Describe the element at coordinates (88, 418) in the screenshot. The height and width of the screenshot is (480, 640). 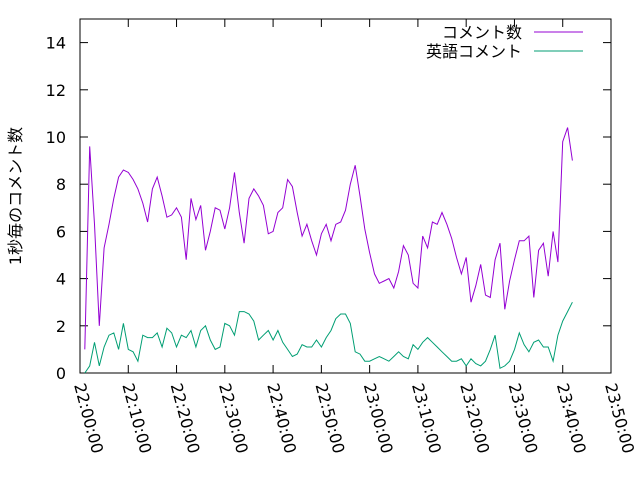
I see `x-tick-label: 22:00:00` at that location.